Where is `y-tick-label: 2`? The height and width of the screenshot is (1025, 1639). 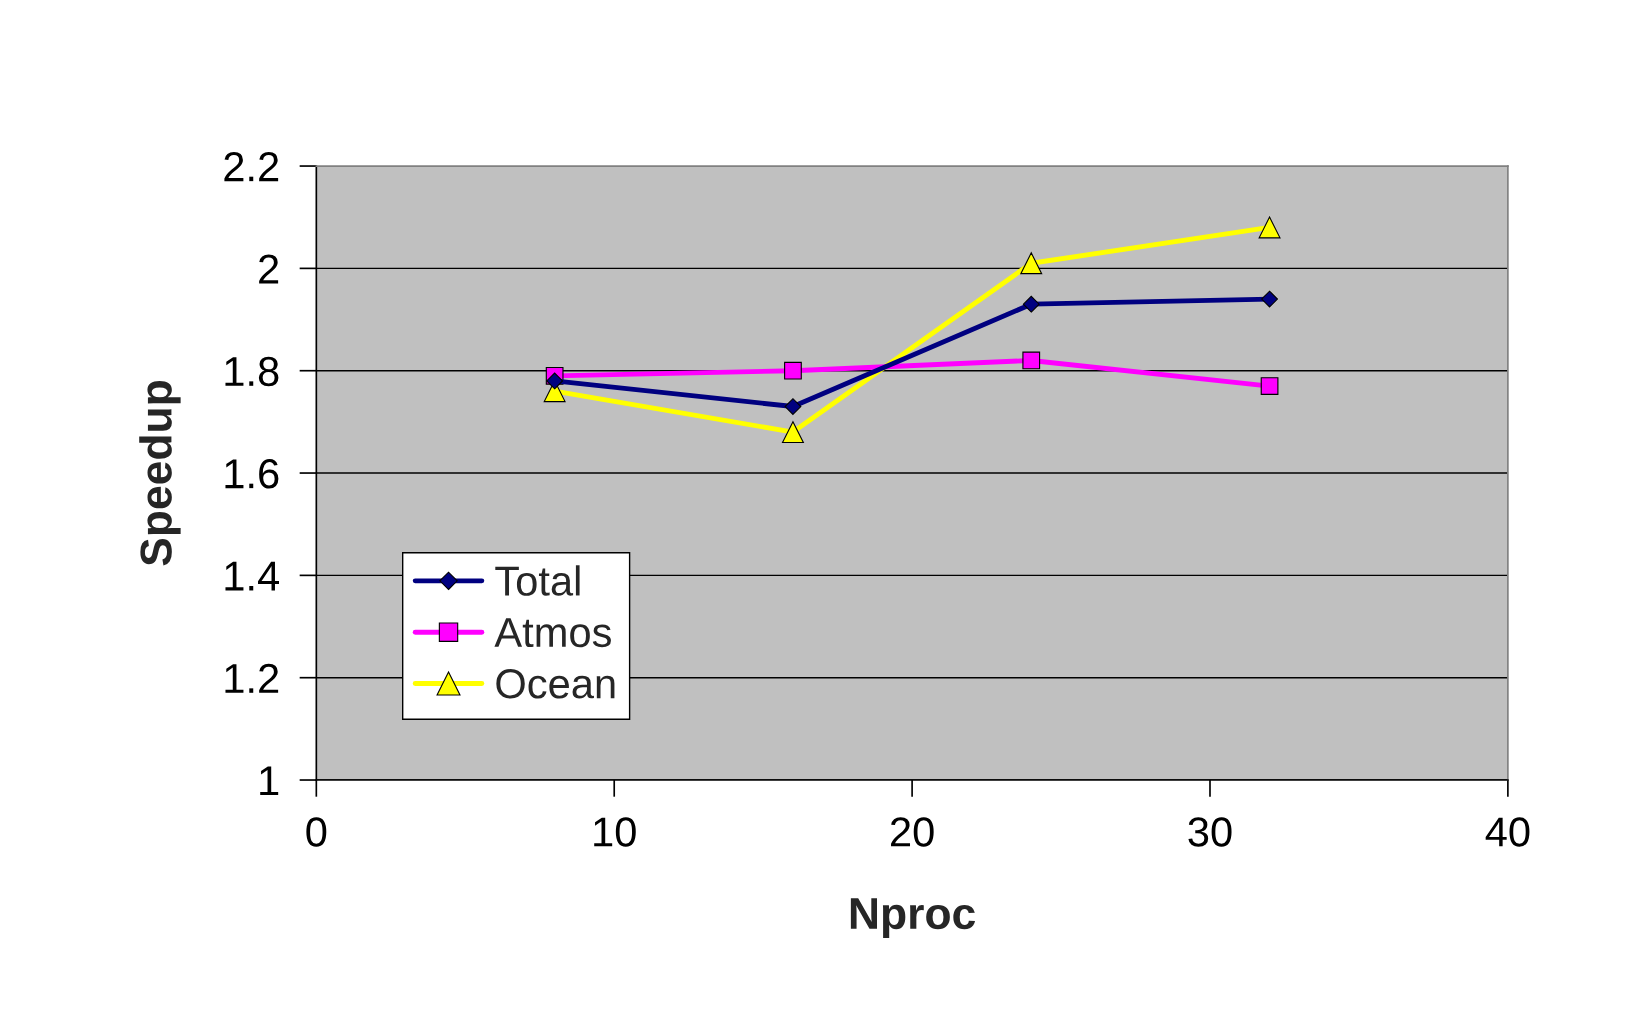 y-tick-label: 2 is located at coordinates (269, 269).